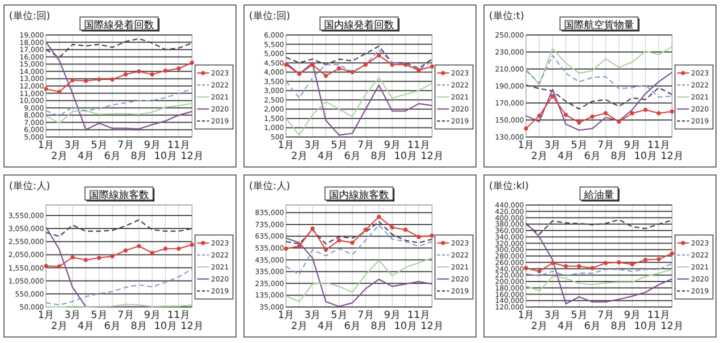 The height and width of the screenshot is (343, 720). I want to click on chart-title: 国内線旅客数, so click(359, 195).